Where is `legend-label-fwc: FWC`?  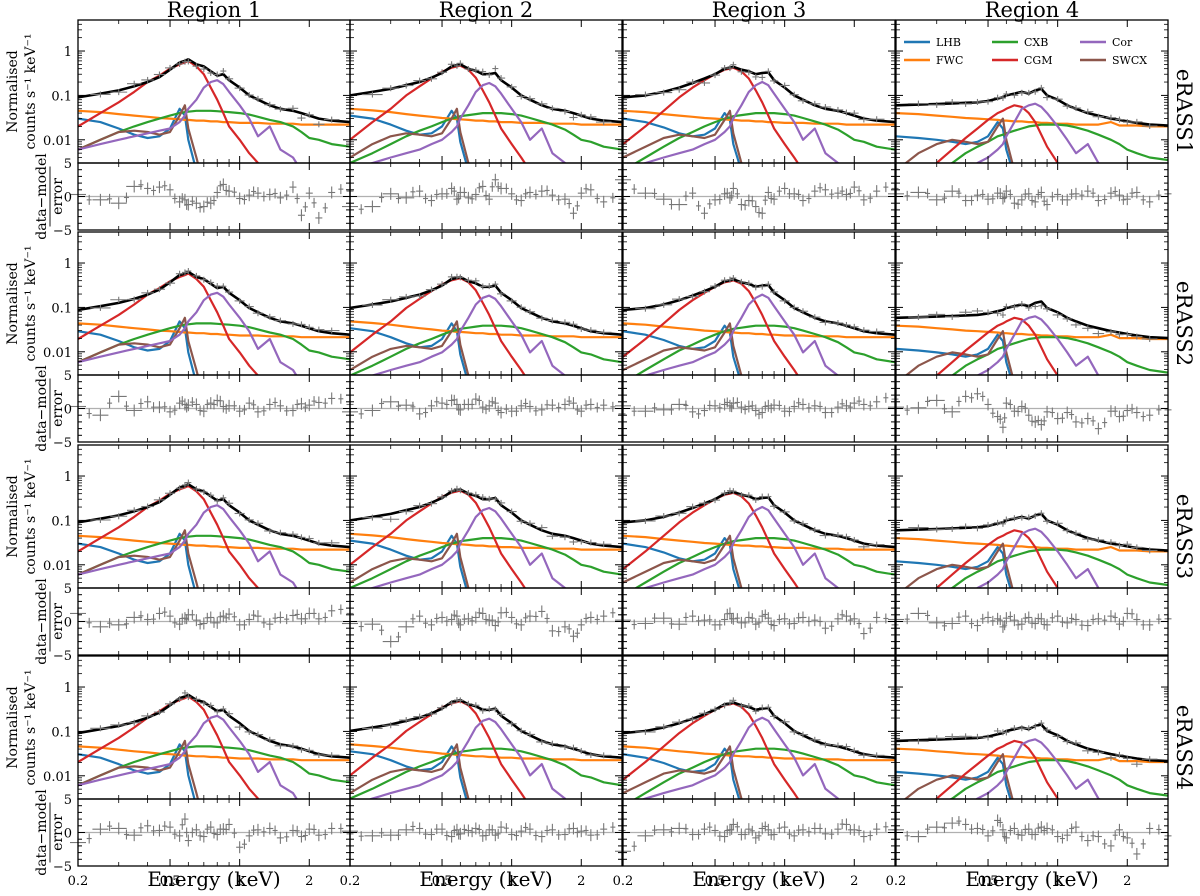
legend-label-fwc: FWC is located at coordinates (949, 60).